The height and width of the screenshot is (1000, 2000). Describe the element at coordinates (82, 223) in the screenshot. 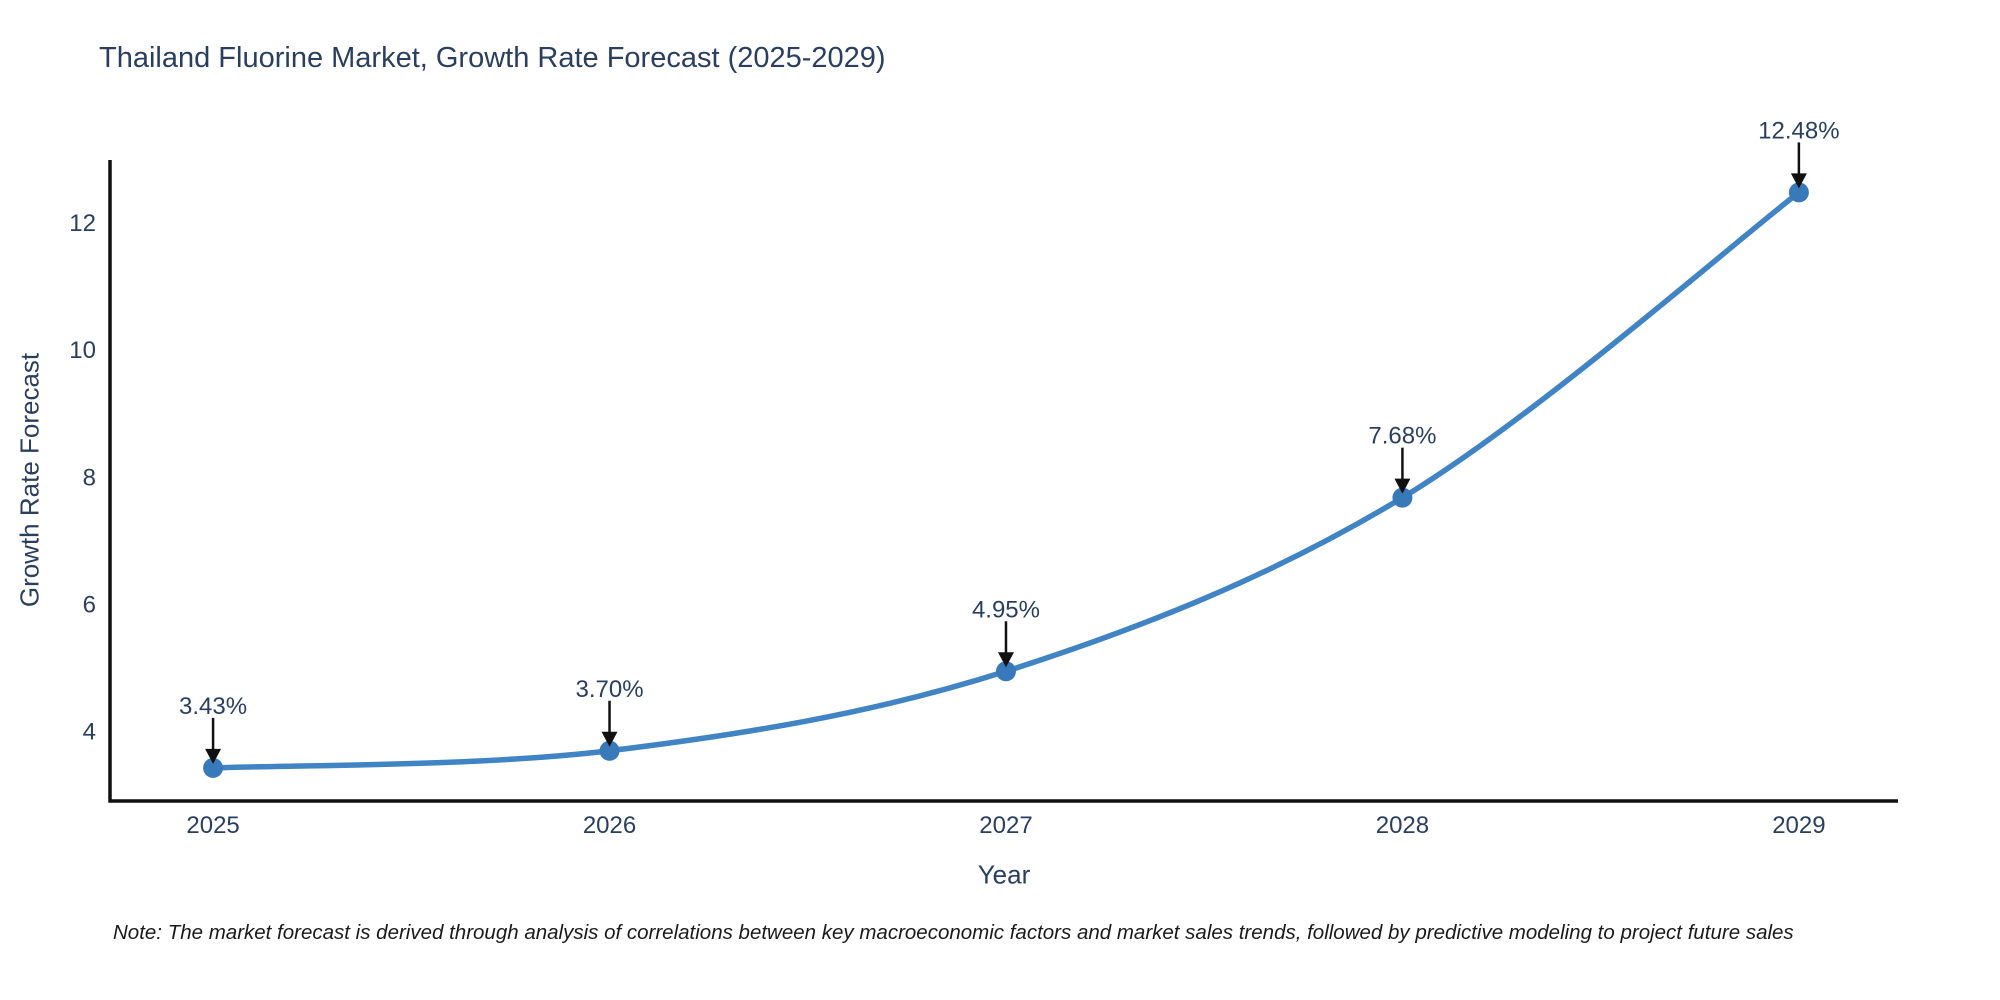

I see `y-tick-label: 12` at that location.